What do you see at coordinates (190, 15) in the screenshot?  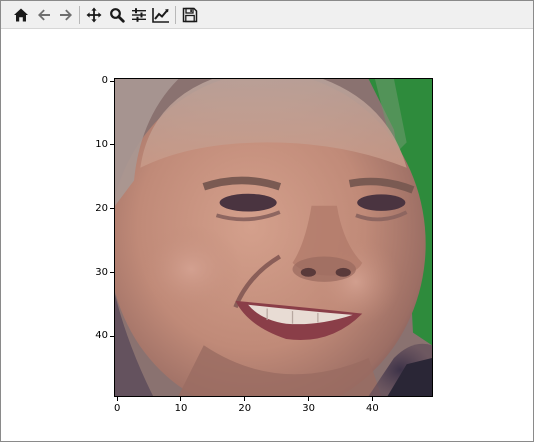 I see `save-icon` at bounding box center [190, 15].